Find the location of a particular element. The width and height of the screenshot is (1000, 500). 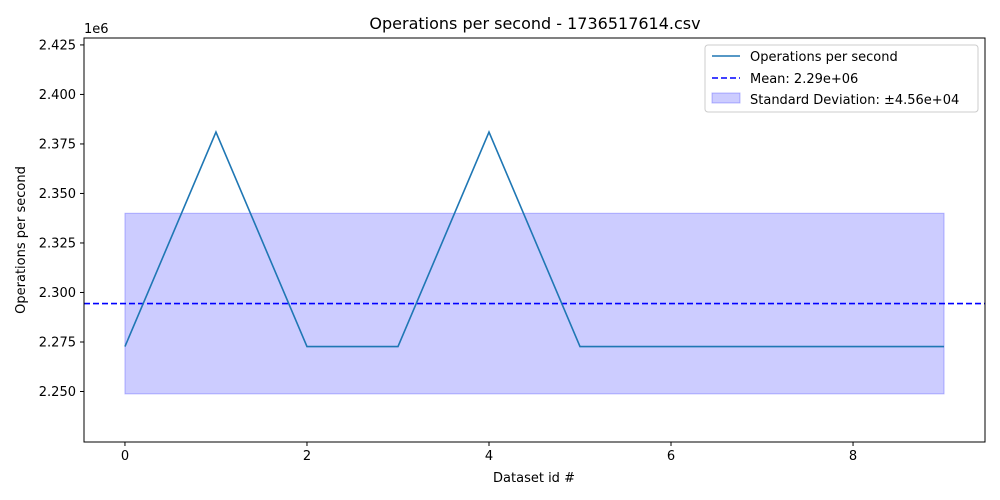

y-axis-label: Operations per second is located at coordinates (21, 240).